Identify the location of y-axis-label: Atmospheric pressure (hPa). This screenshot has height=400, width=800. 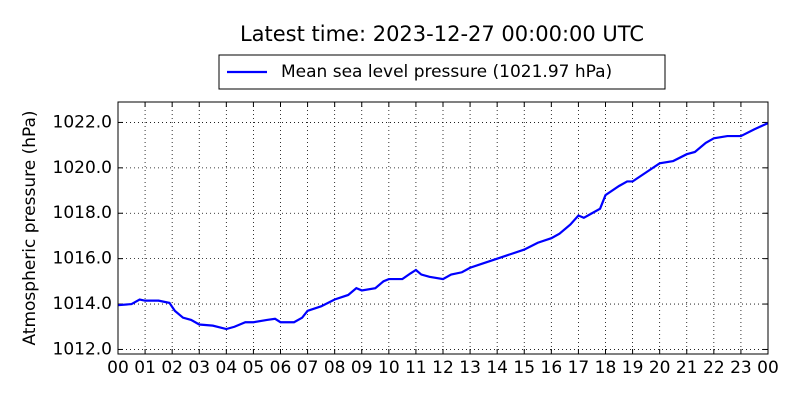
(30, 227).